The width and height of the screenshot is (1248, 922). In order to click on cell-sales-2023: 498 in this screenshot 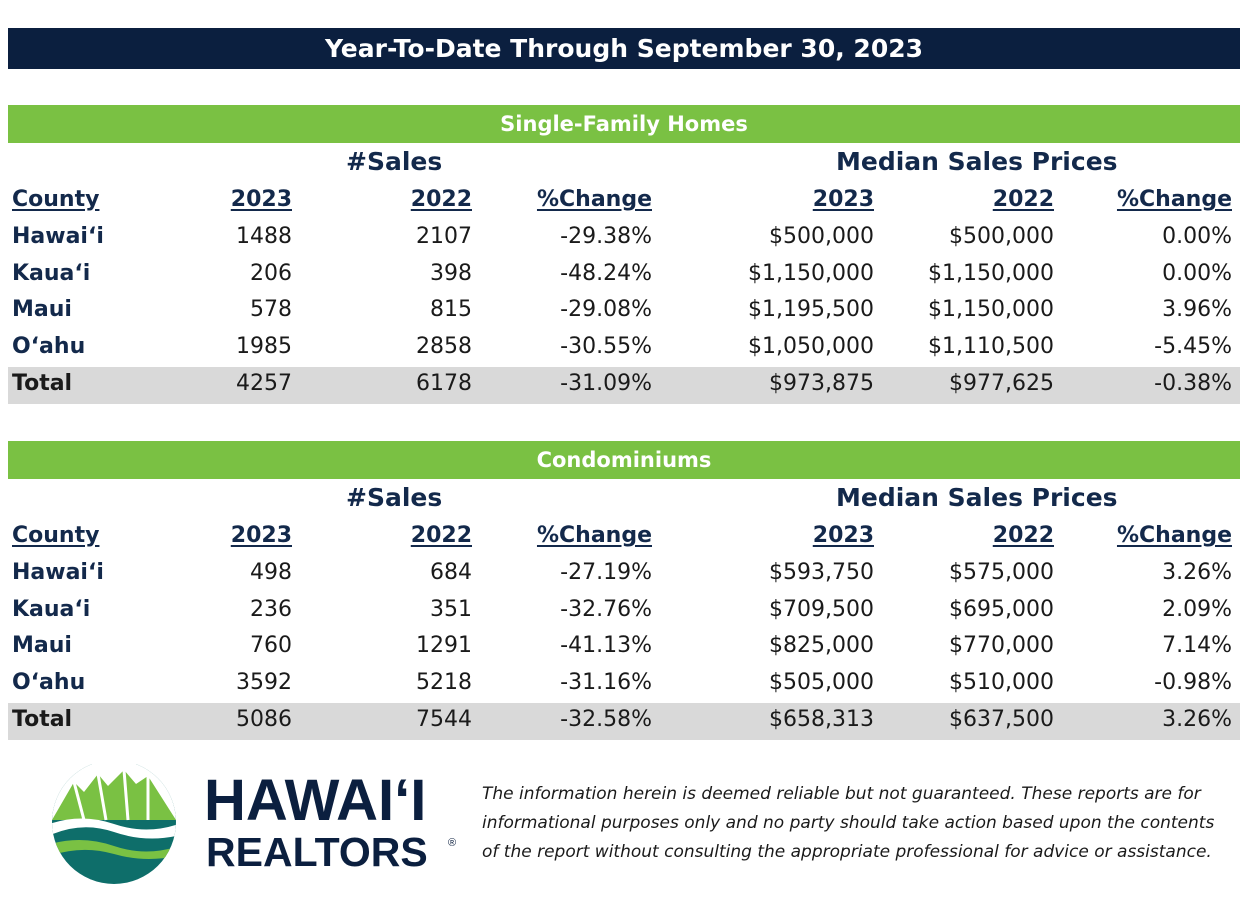, I will do `click(271, 572)`.